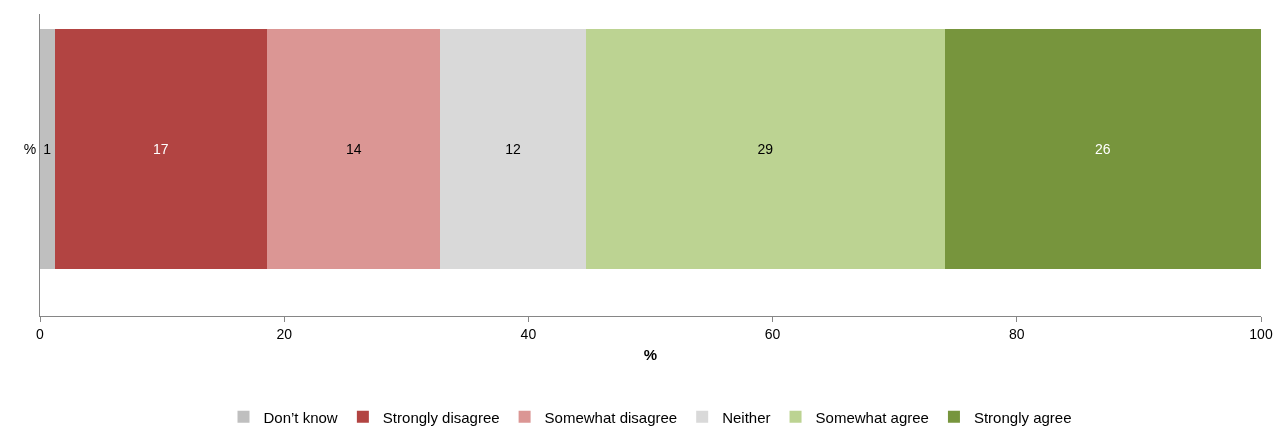  What do you see at coordinates (611, 417) in the screenshot?
I see `legend-label: Somewhat disagree` at bounding box center [611, 417].